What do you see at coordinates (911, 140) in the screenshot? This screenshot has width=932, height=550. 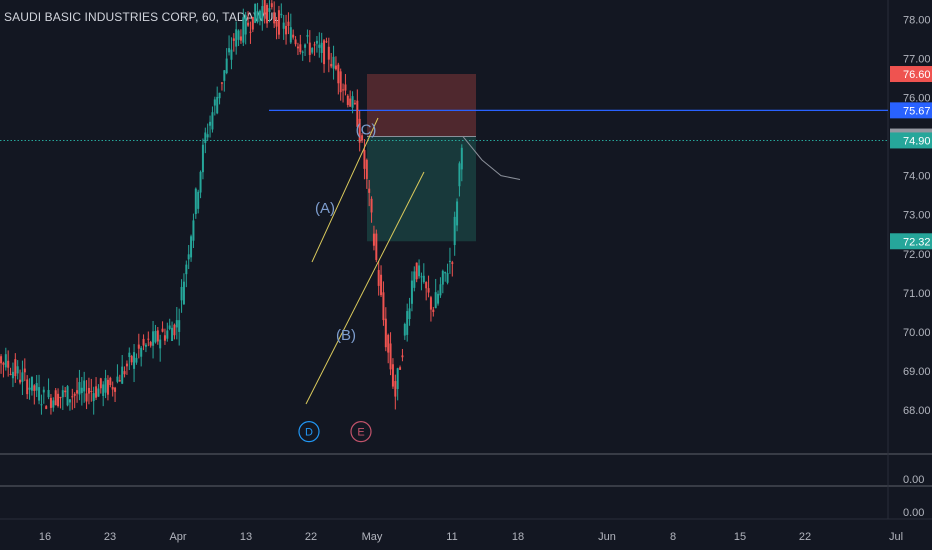 I see `price-tag: 74.90` at bounding box center [911, 140].